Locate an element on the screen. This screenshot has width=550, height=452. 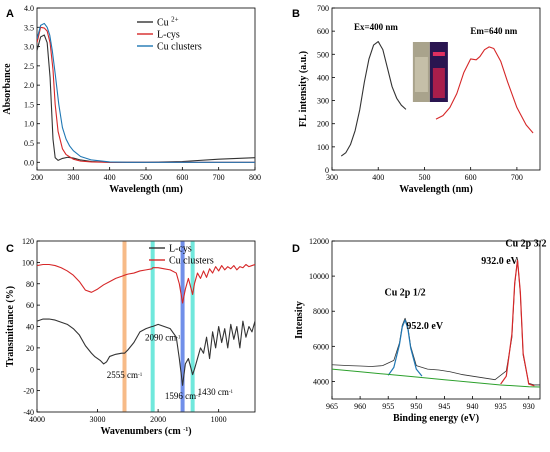
x-tick-label: 800 is located at coordinates (255, 177).